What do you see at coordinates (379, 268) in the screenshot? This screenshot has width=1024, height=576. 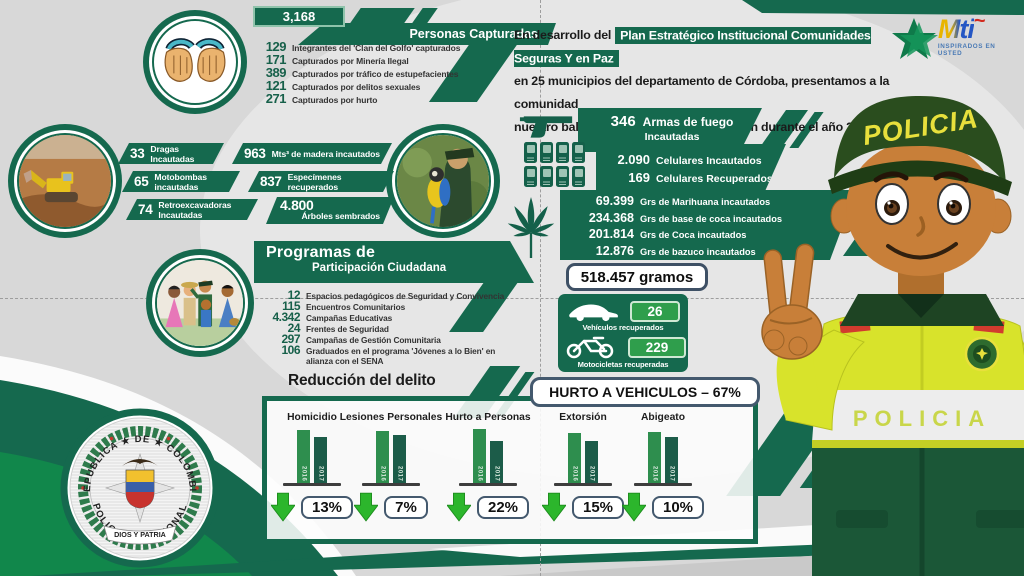 I see `programs-title-line2: Participación Ciudadana` at bounding box center [379, 268].